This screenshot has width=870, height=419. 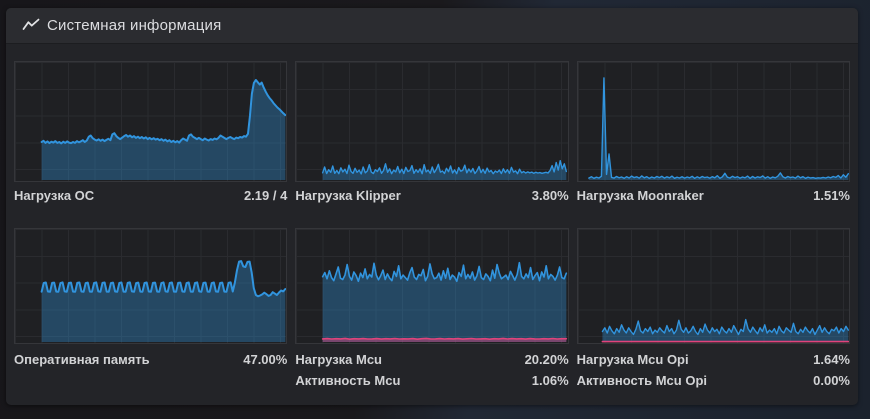 I want to click on card-header: Системная информация, so click(x=432, y=26).